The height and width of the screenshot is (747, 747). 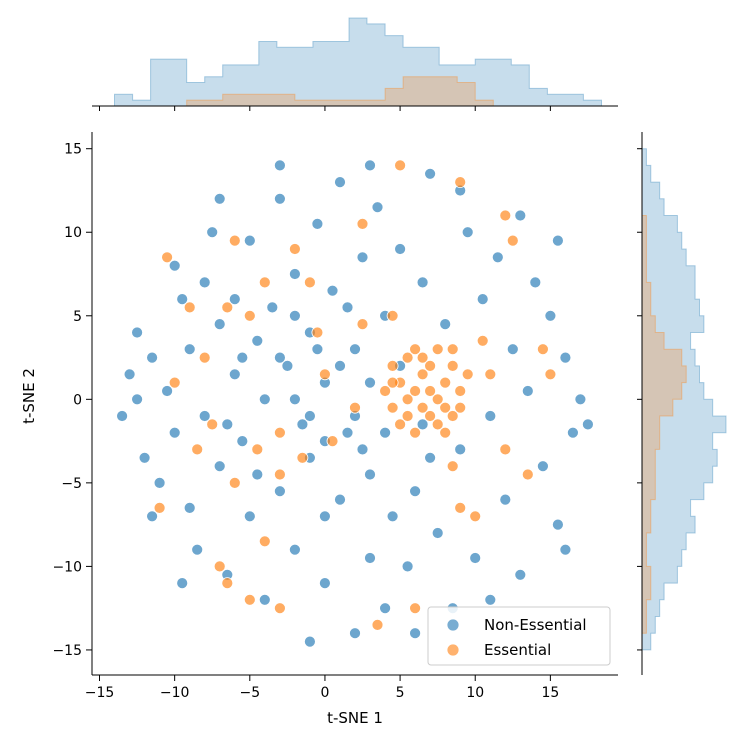 I want to click on x-tick-label: 15, so click(x=550, y=693).